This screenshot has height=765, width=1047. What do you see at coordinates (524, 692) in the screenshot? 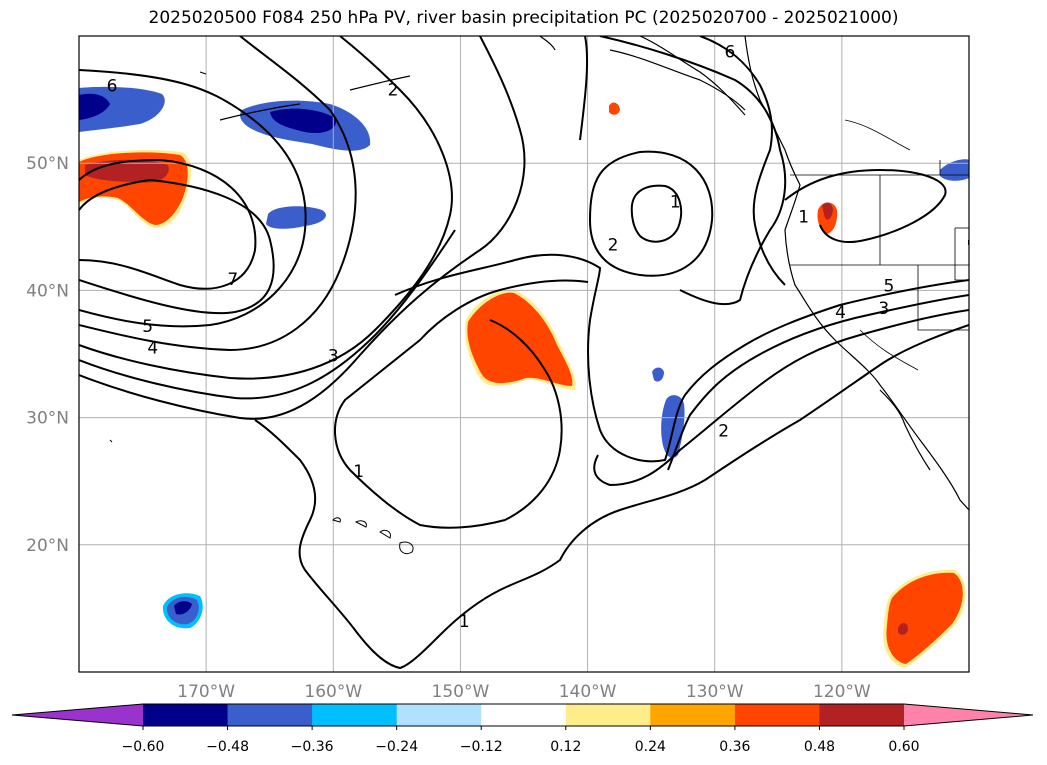
I see `longitude-labels: 170°W 160°W 150°W 140°W 130°W 120°W` at bounding box center [524, 692].